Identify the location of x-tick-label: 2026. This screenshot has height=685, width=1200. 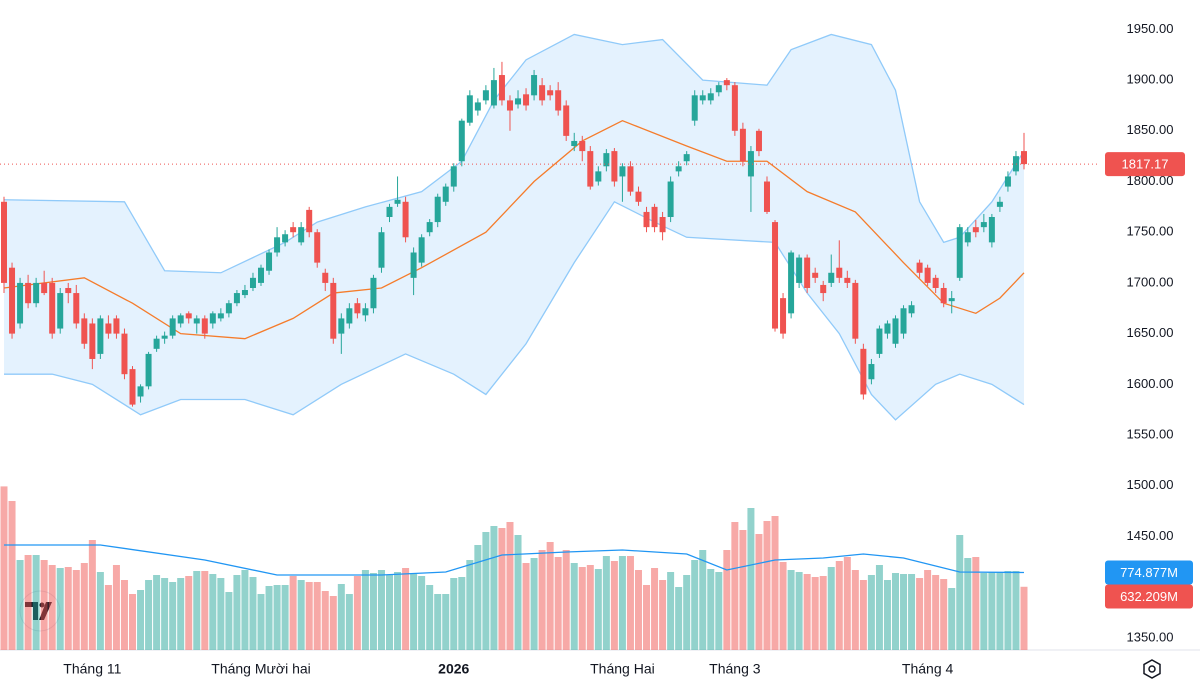
(453, 669).